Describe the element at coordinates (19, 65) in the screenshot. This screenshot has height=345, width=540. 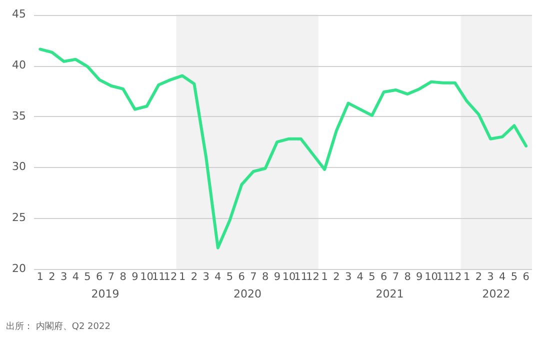
I see `y-tick-label: 40` at that location.